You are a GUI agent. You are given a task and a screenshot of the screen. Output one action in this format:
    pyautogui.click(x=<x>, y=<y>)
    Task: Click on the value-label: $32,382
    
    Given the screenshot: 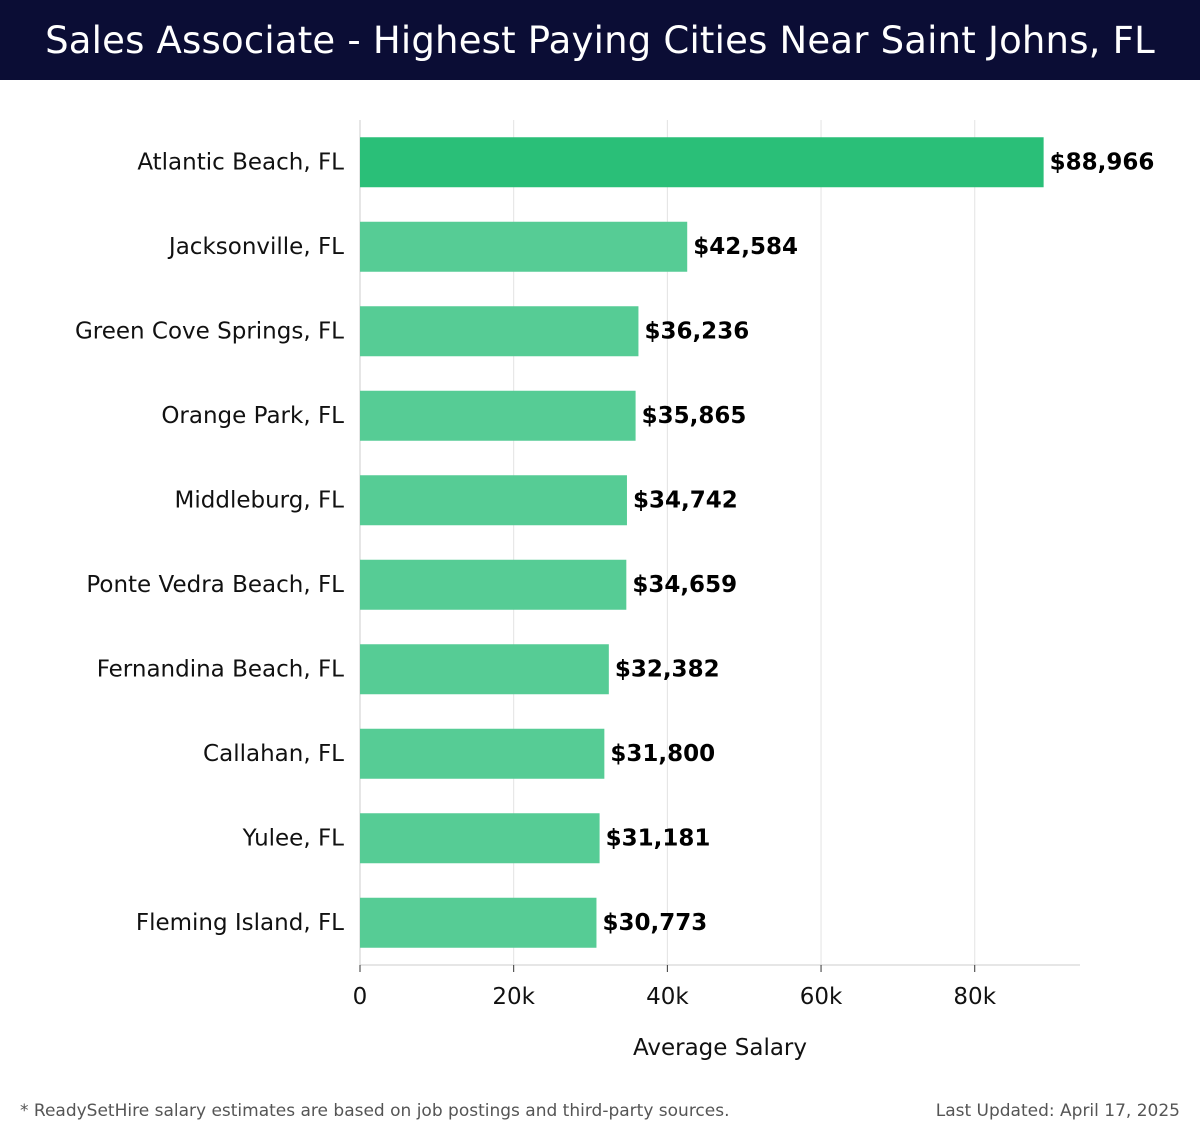 What is the action you would take?
    pyautogui.click(x=667, y=669)
    